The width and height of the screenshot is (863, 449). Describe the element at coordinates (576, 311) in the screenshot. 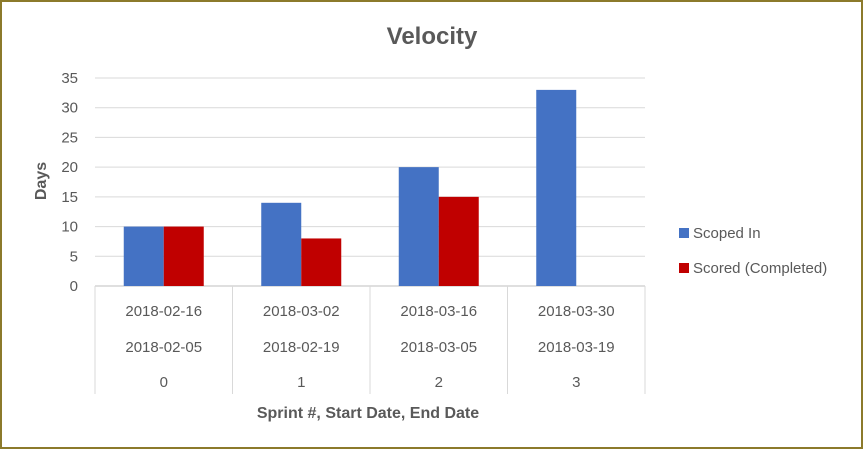

I see `x-category-label-end-date: 2018-03-30` at that location.